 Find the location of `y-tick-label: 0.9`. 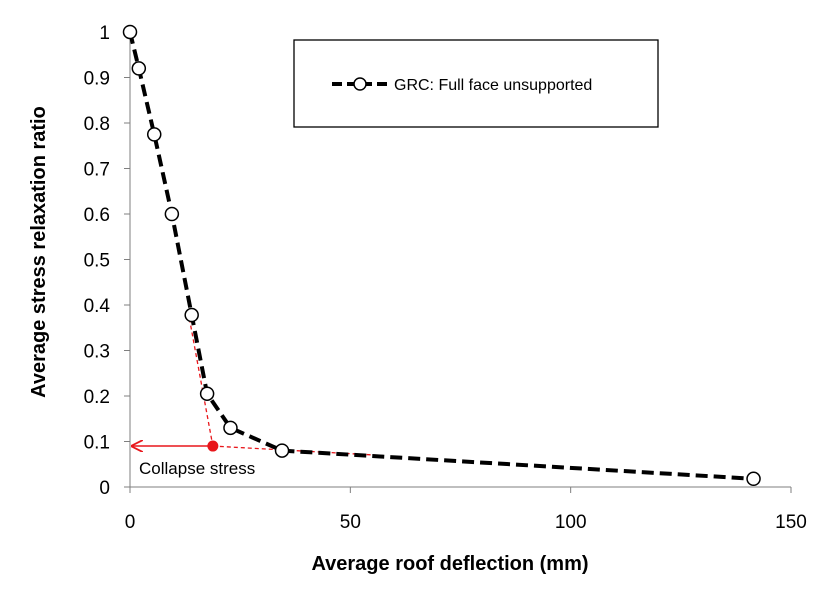

y-tick-label: 0.9 is located at coordinates (97, 79).